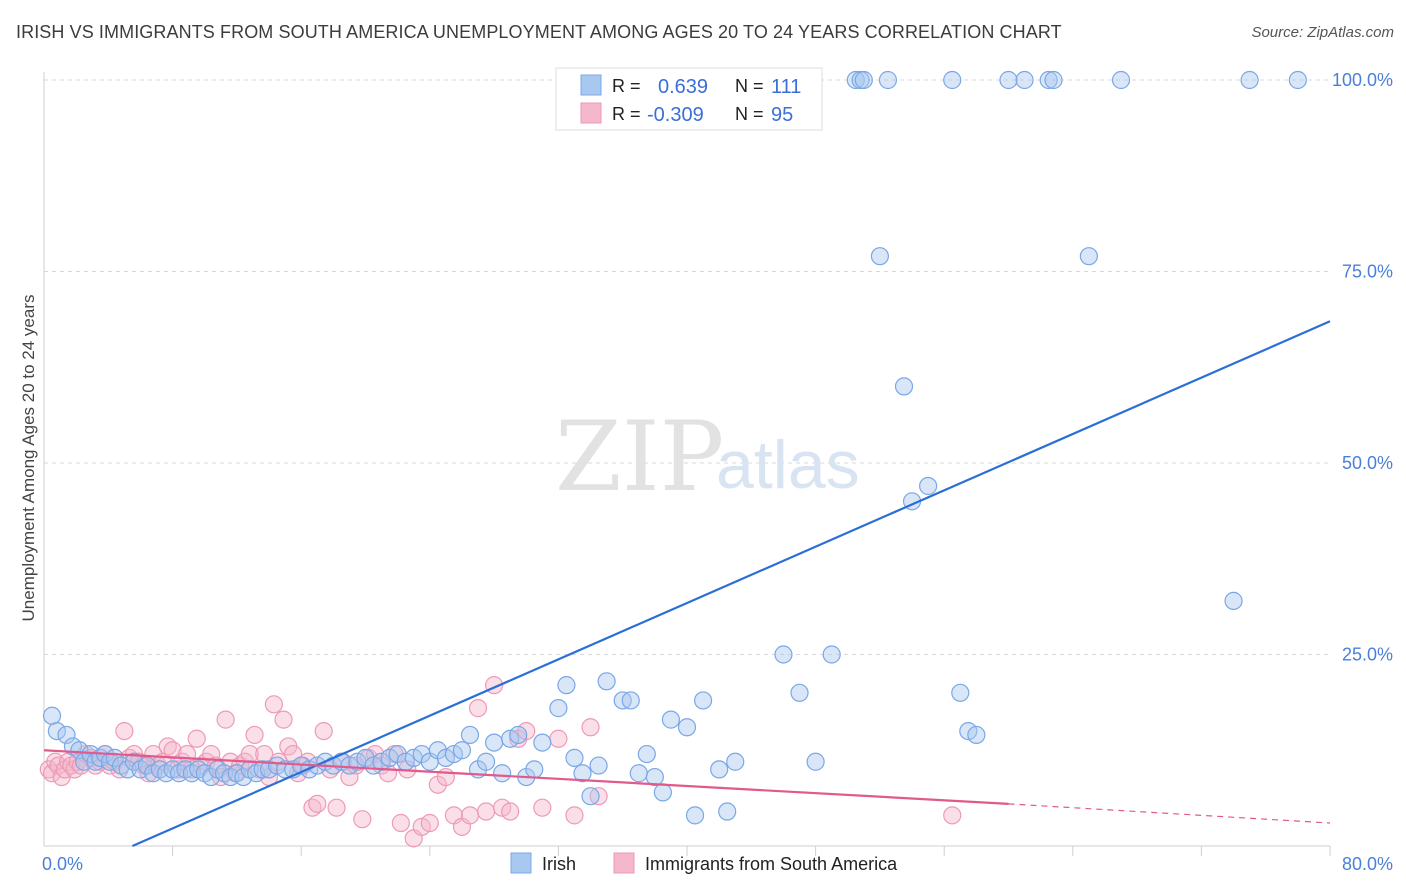 This screenshot has height=892, width=1406. Describe the element at coordinates (591, 113) in the screenshot. I see `legend-swatch-sa` at that location.